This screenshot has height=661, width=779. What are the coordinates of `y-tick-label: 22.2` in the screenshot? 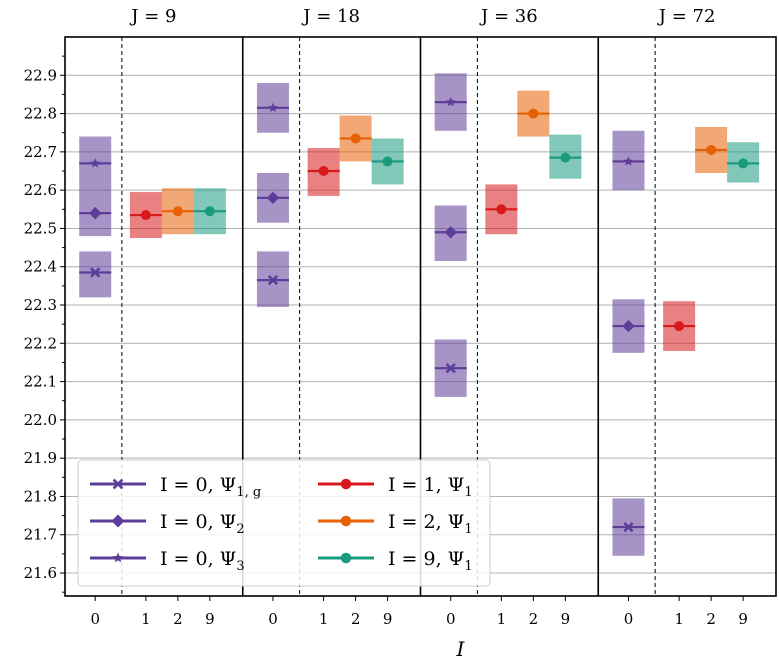 It's located at (40, 343).